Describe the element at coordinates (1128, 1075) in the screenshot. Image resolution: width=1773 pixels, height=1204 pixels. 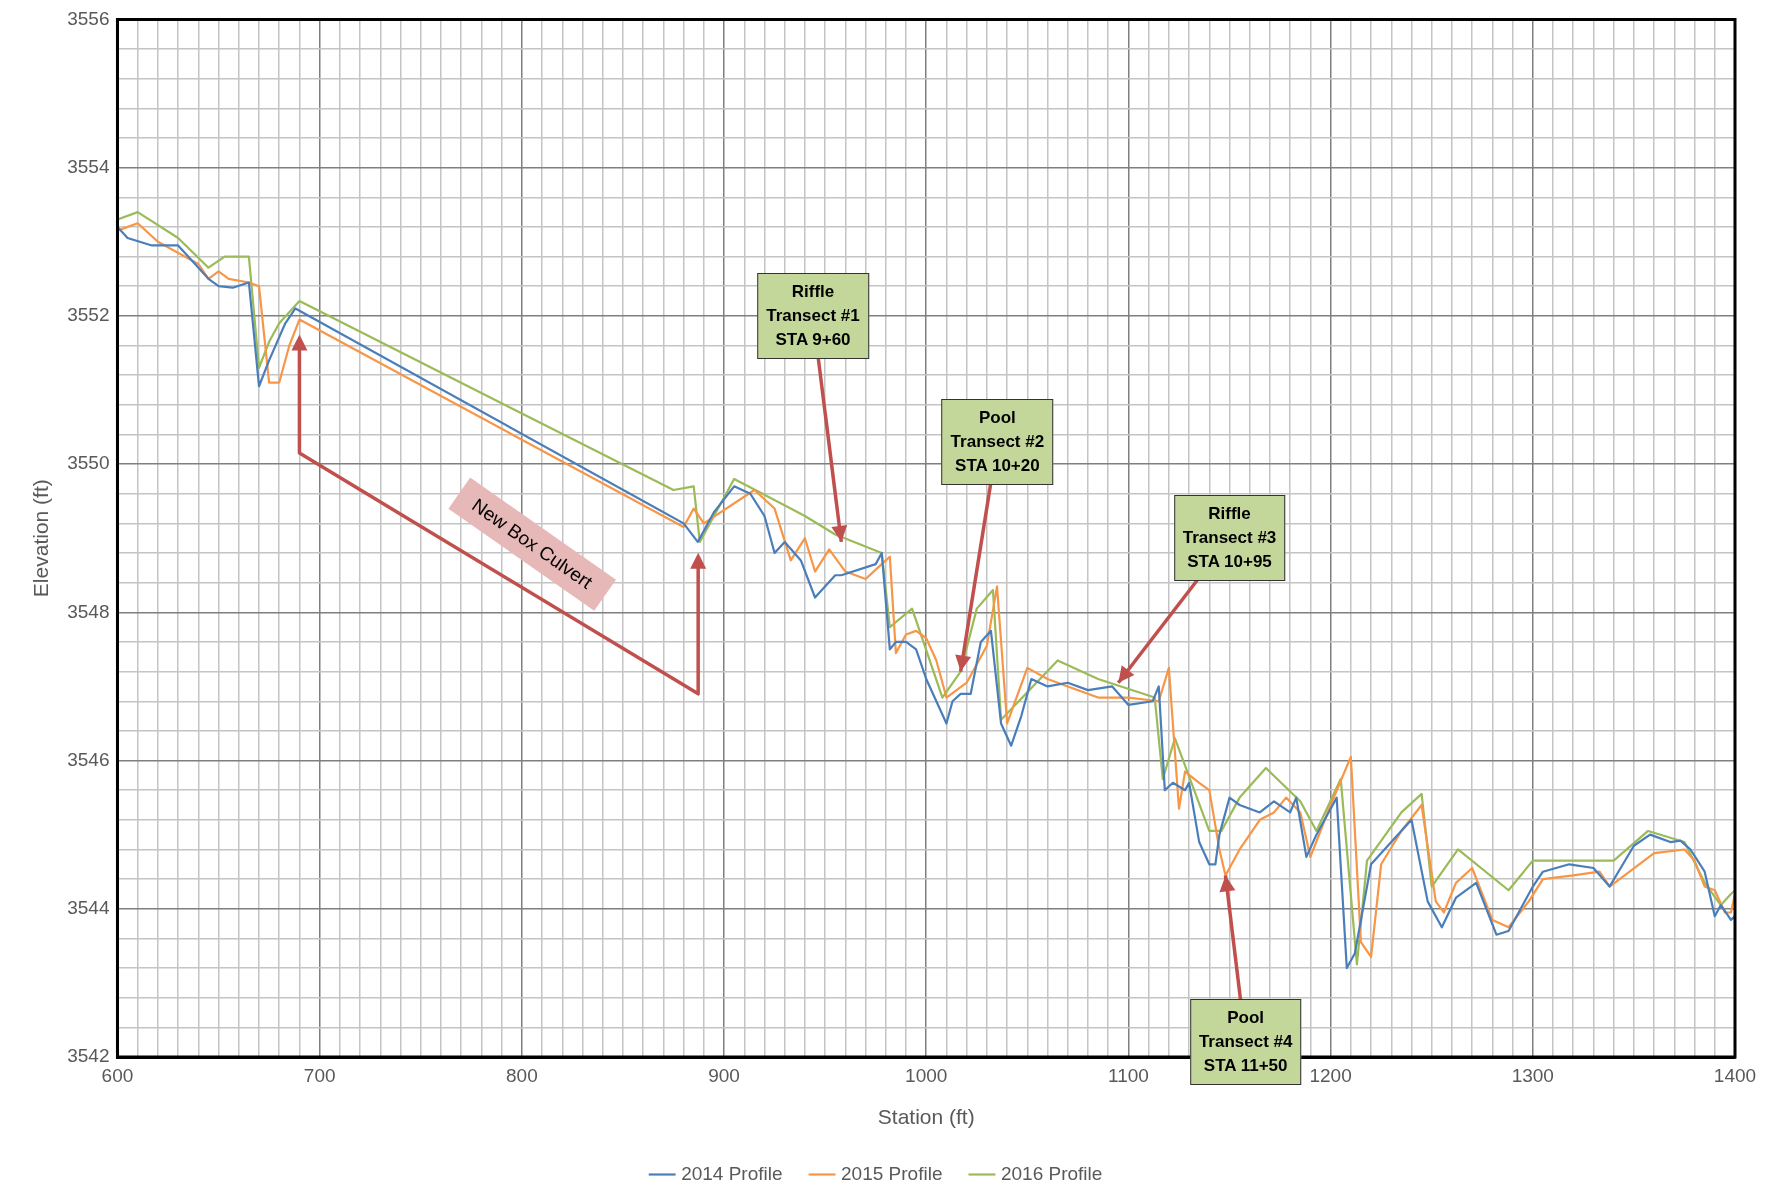
I see `x-tick-label: 1100` at that location.